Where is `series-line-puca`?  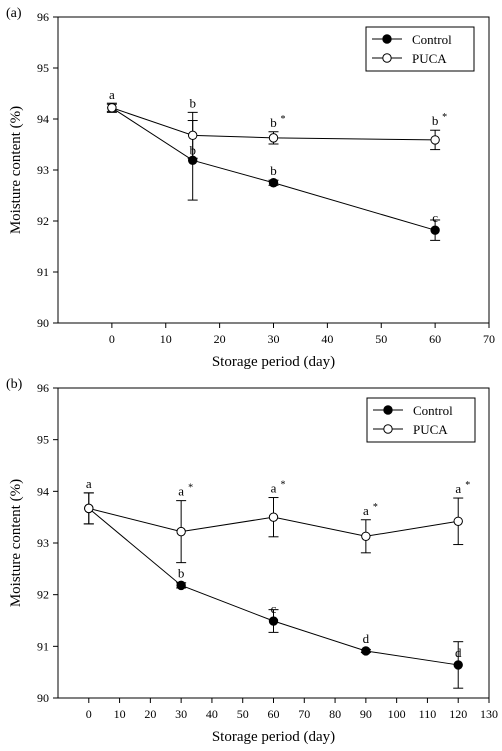 series-line-puca is located at coordinates (273, 124).